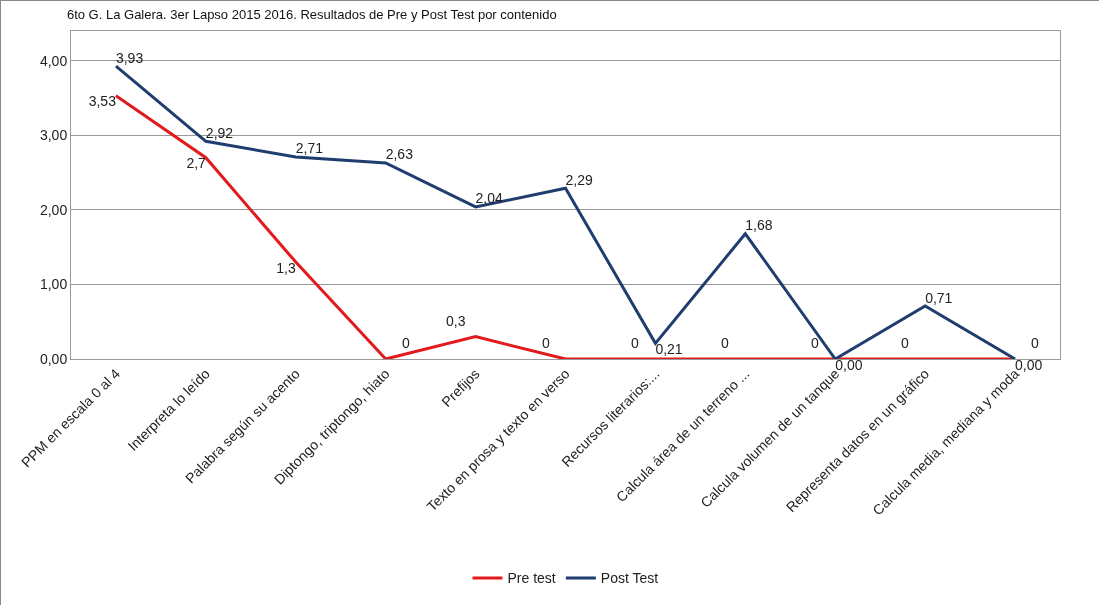 This screenshot has height=605, width=1099. I want to click on legend-label: Post Test, so click(629, 578).